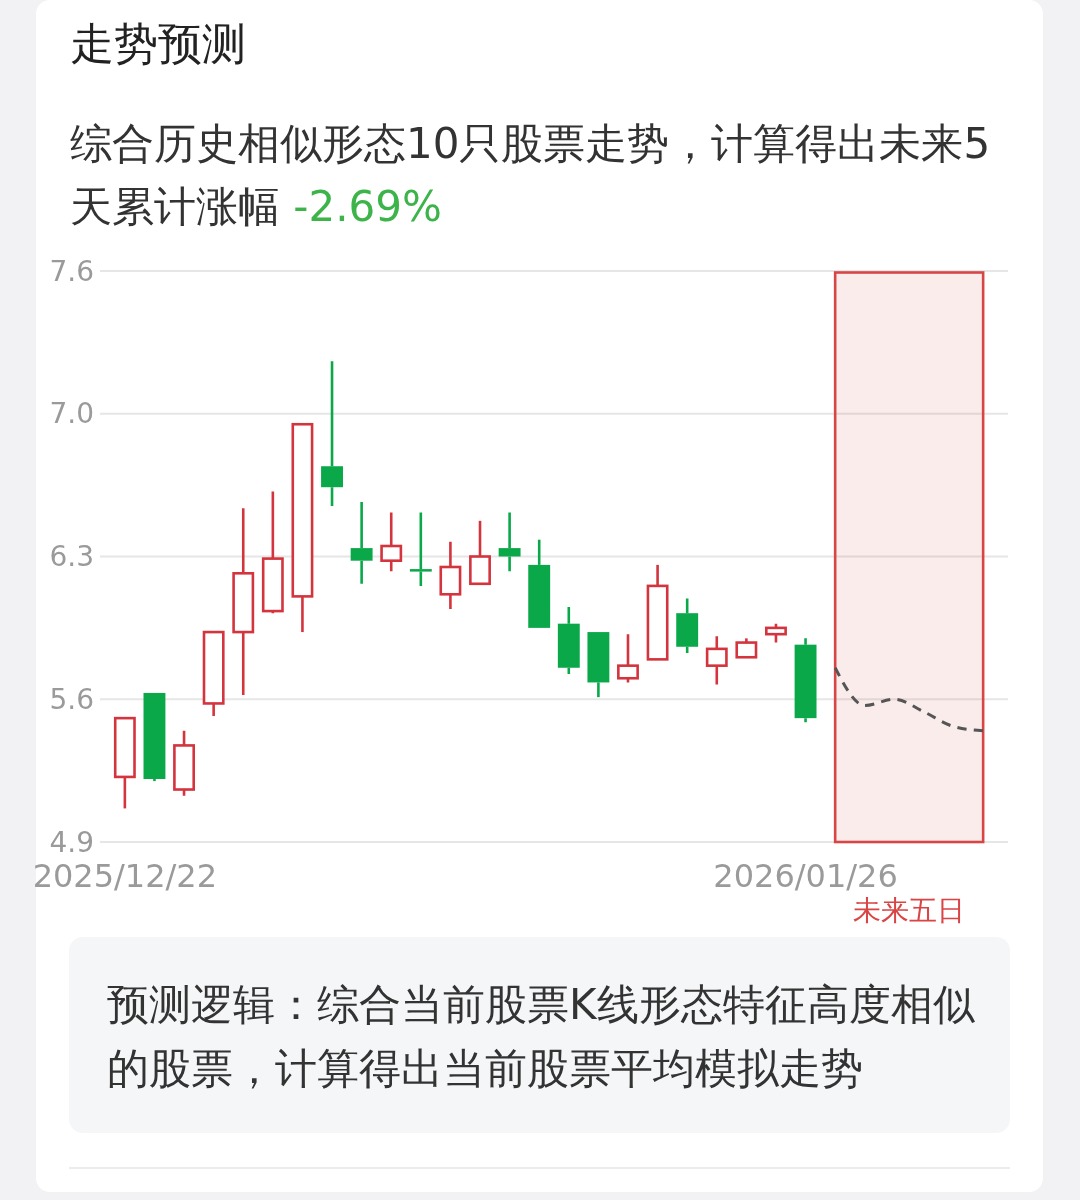  What do you see at coordinates (71, 414) in the screenshot?
I see `y-tick-label: 7.0` at bounding box center [71, 414].